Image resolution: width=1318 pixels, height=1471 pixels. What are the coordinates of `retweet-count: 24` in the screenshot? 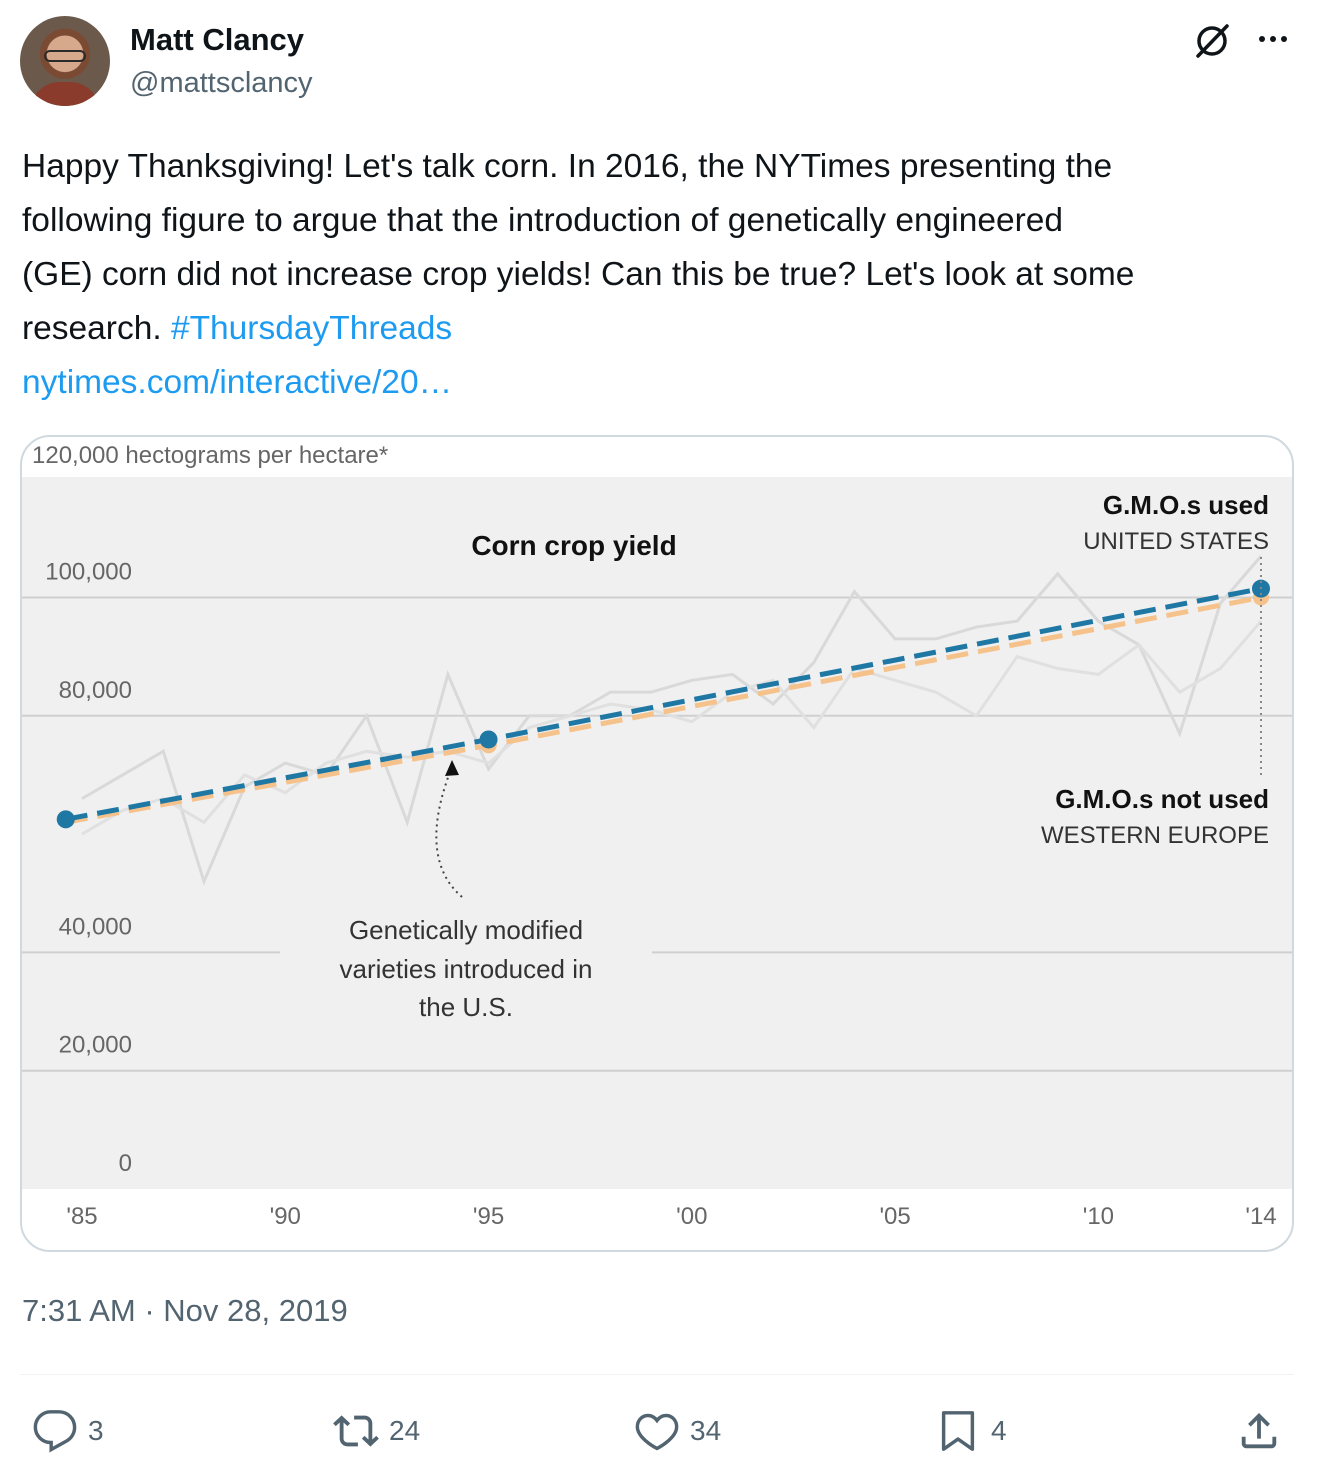 It's located at (405, 1430).